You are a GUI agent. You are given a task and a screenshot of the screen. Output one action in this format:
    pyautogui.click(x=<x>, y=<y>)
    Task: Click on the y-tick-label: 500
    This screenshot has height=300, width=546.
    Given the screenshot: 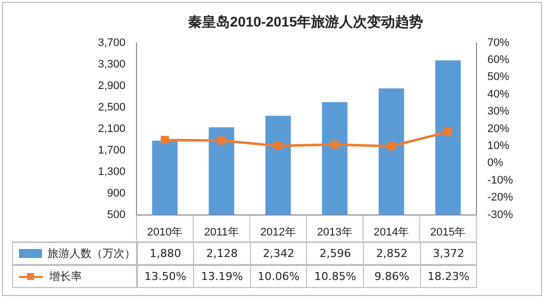 What is the action you would take?
    pyautogui.click(x=116, y=214)
    